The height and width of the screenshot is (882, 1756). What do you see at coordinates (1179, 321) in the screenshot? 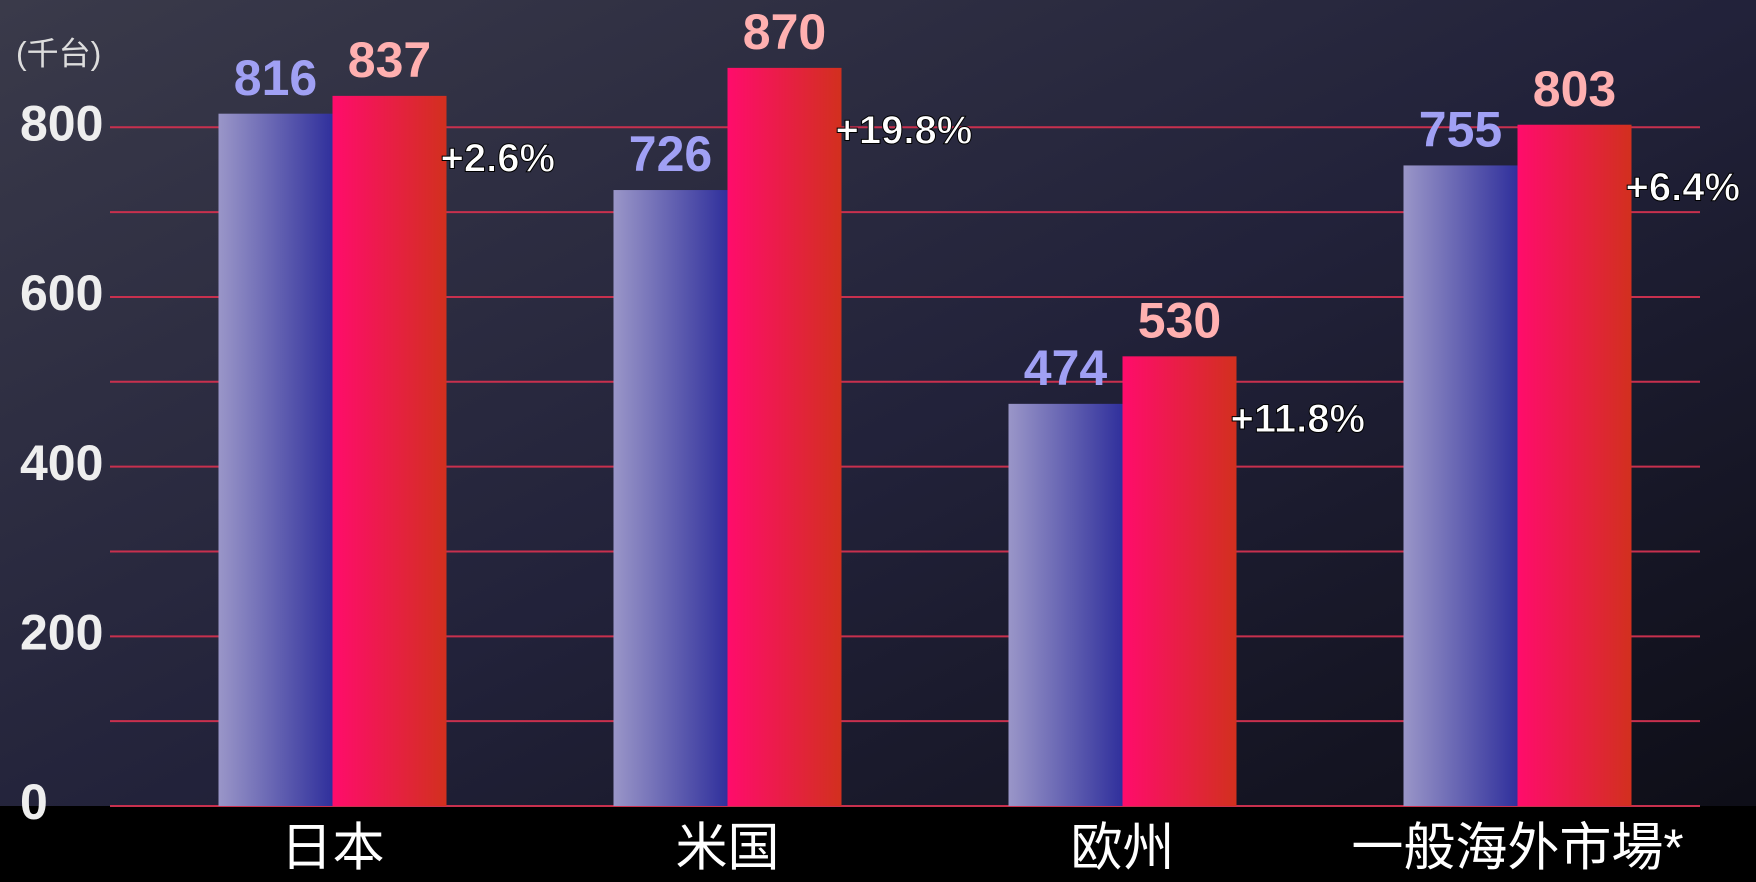
I see `value-label: 530` at bounding box center [1179, 321].